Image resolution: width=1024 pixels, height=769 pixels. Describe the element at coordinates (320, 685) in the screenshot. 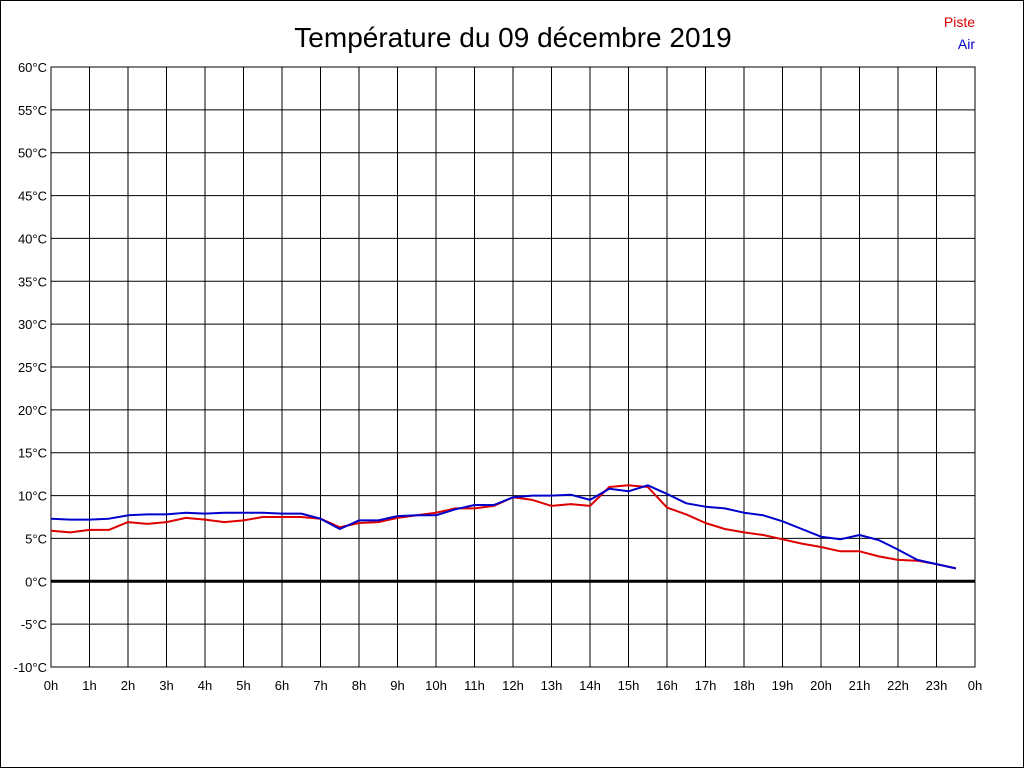

I see `x-tick-label: 7h` at that location.